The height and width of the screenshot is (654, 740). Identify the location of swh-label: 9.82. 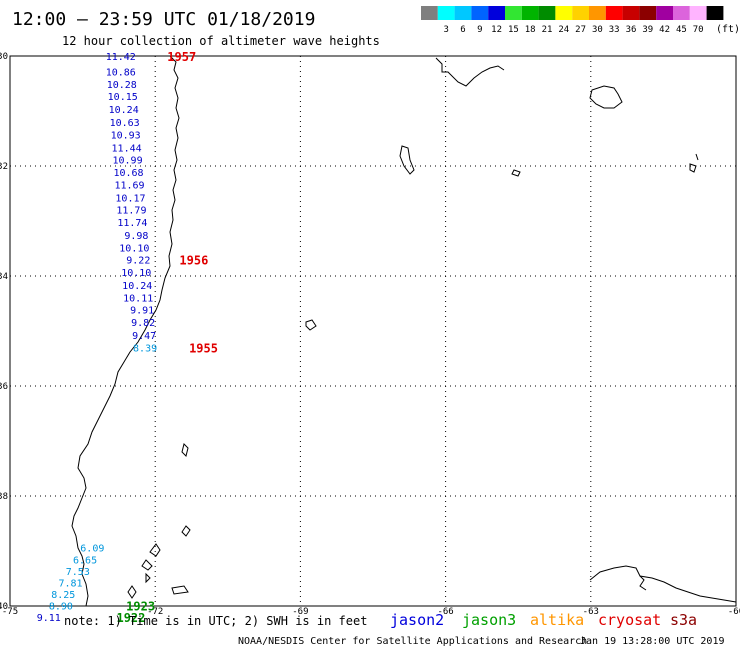
(143, 323).